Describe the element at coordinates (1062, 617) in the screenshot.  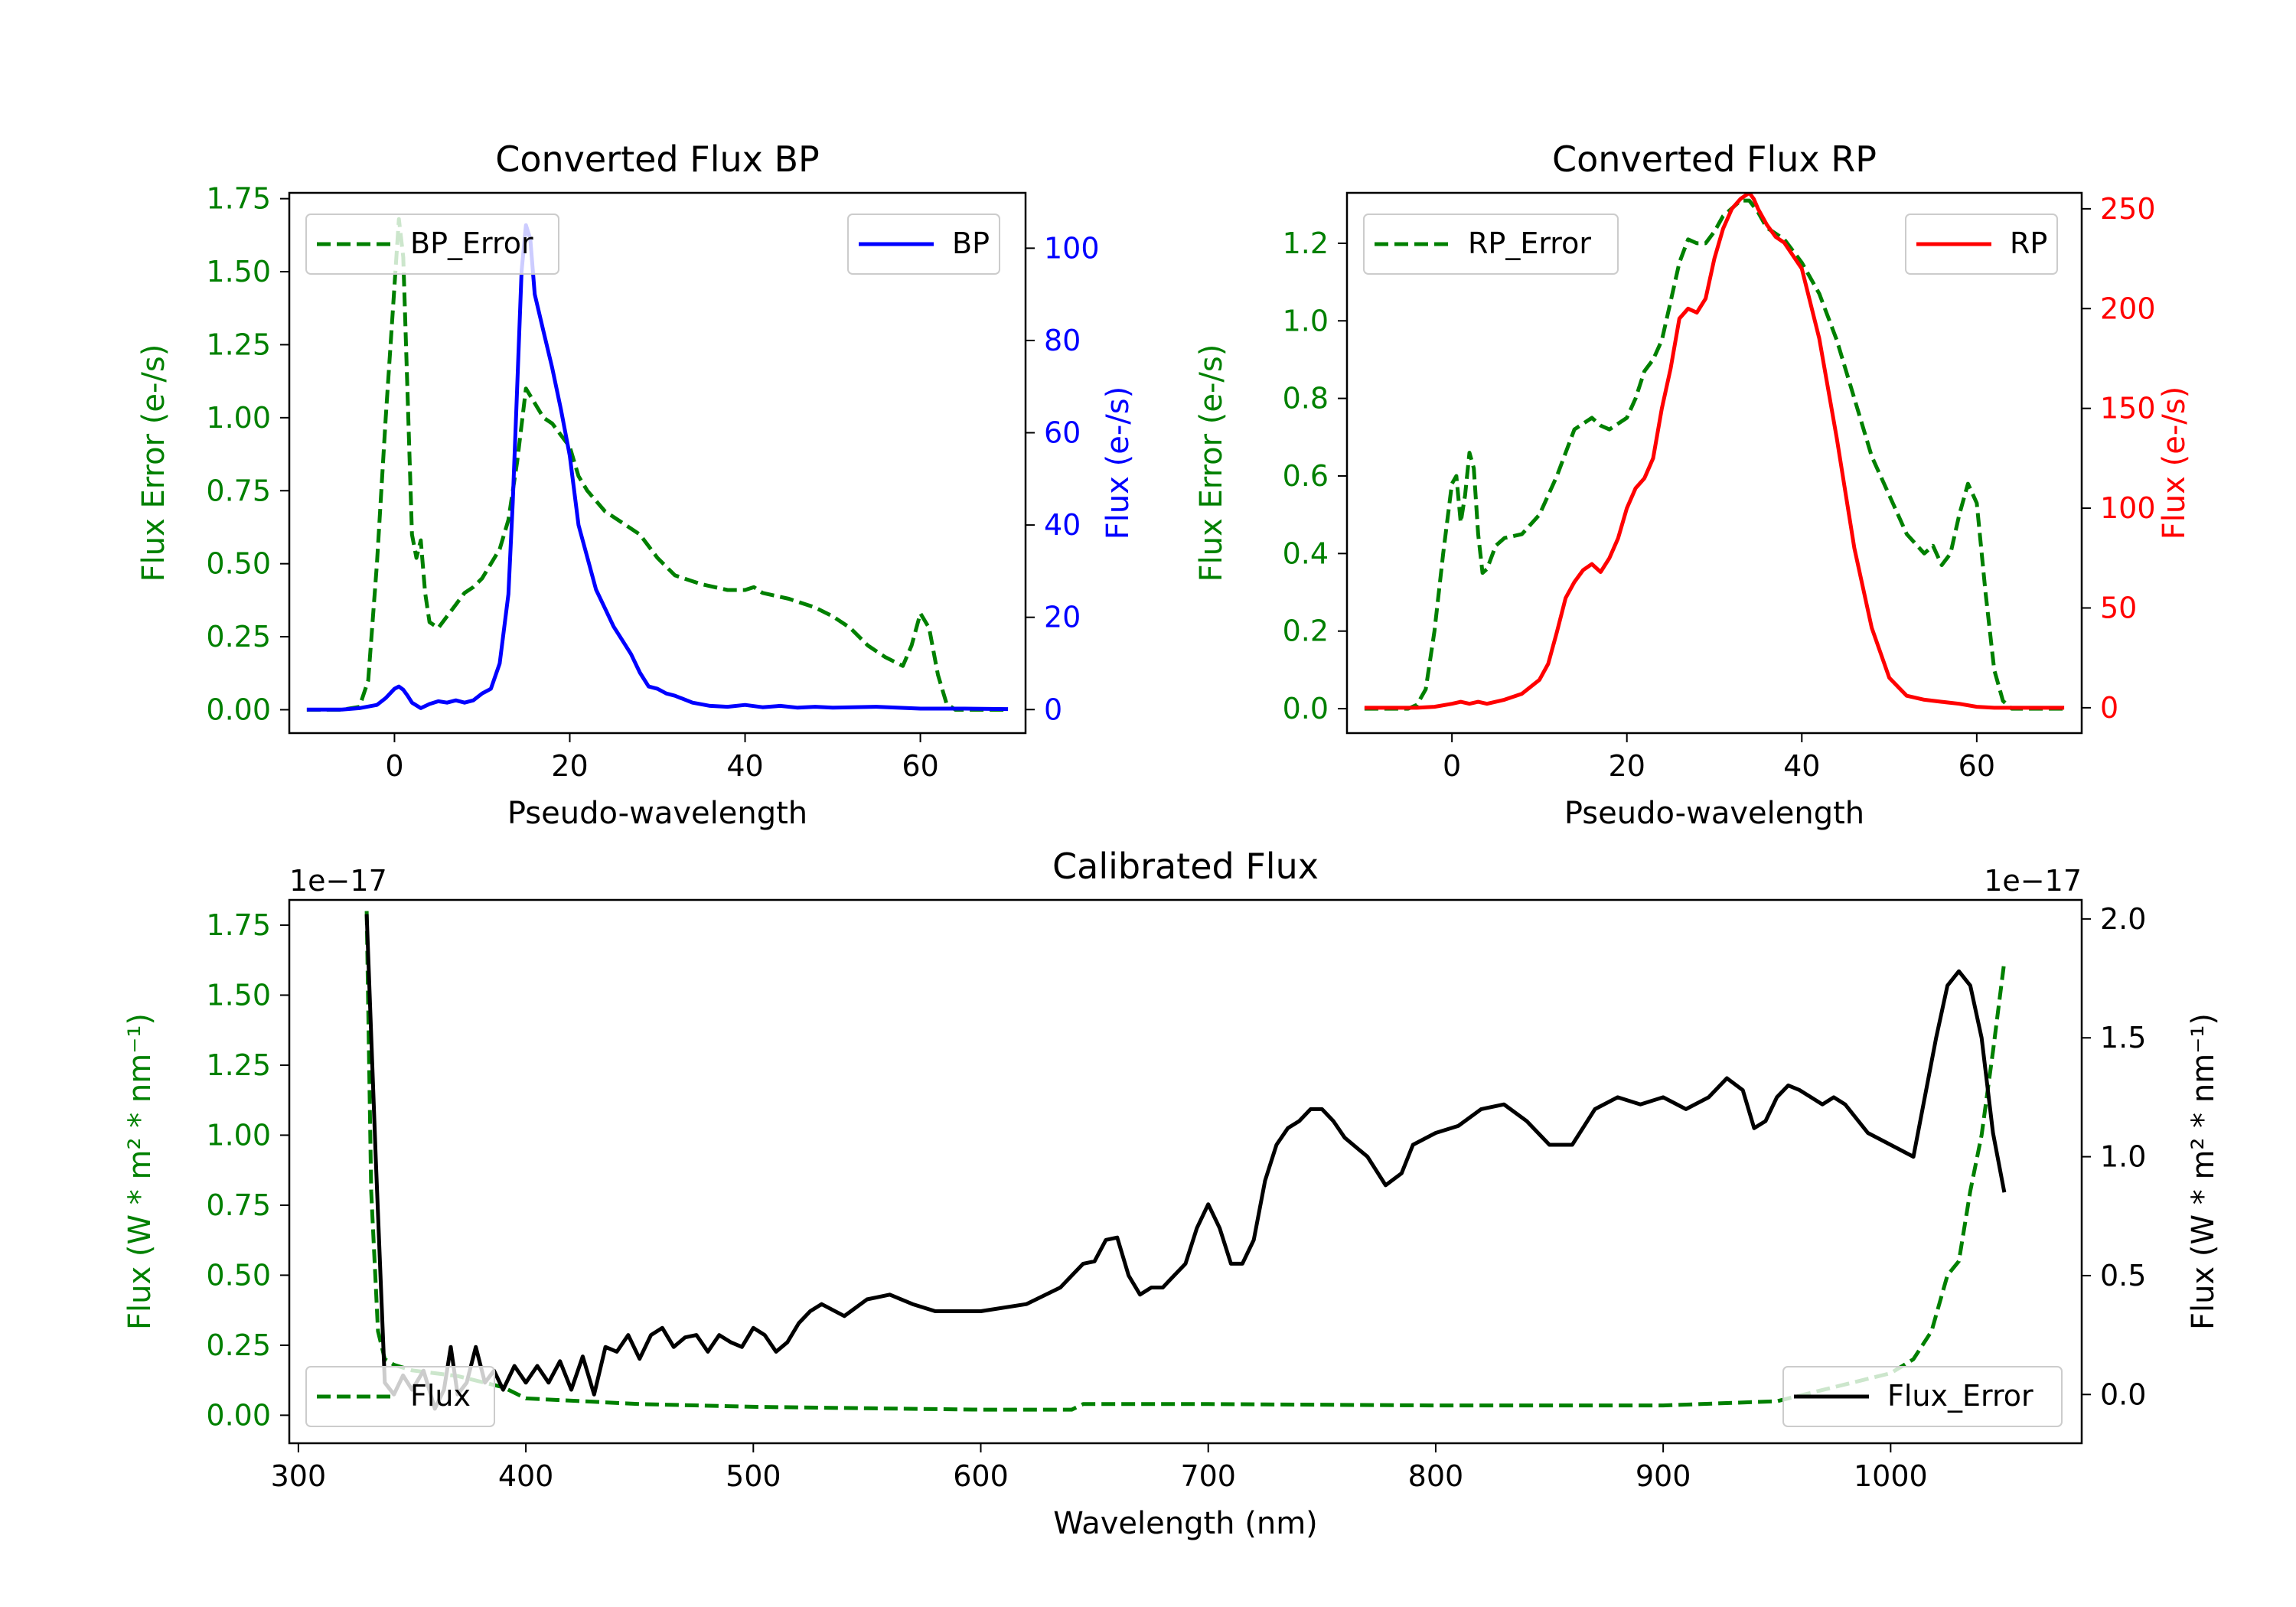
I see `bp-y-right-tick-label: 20` at that location.